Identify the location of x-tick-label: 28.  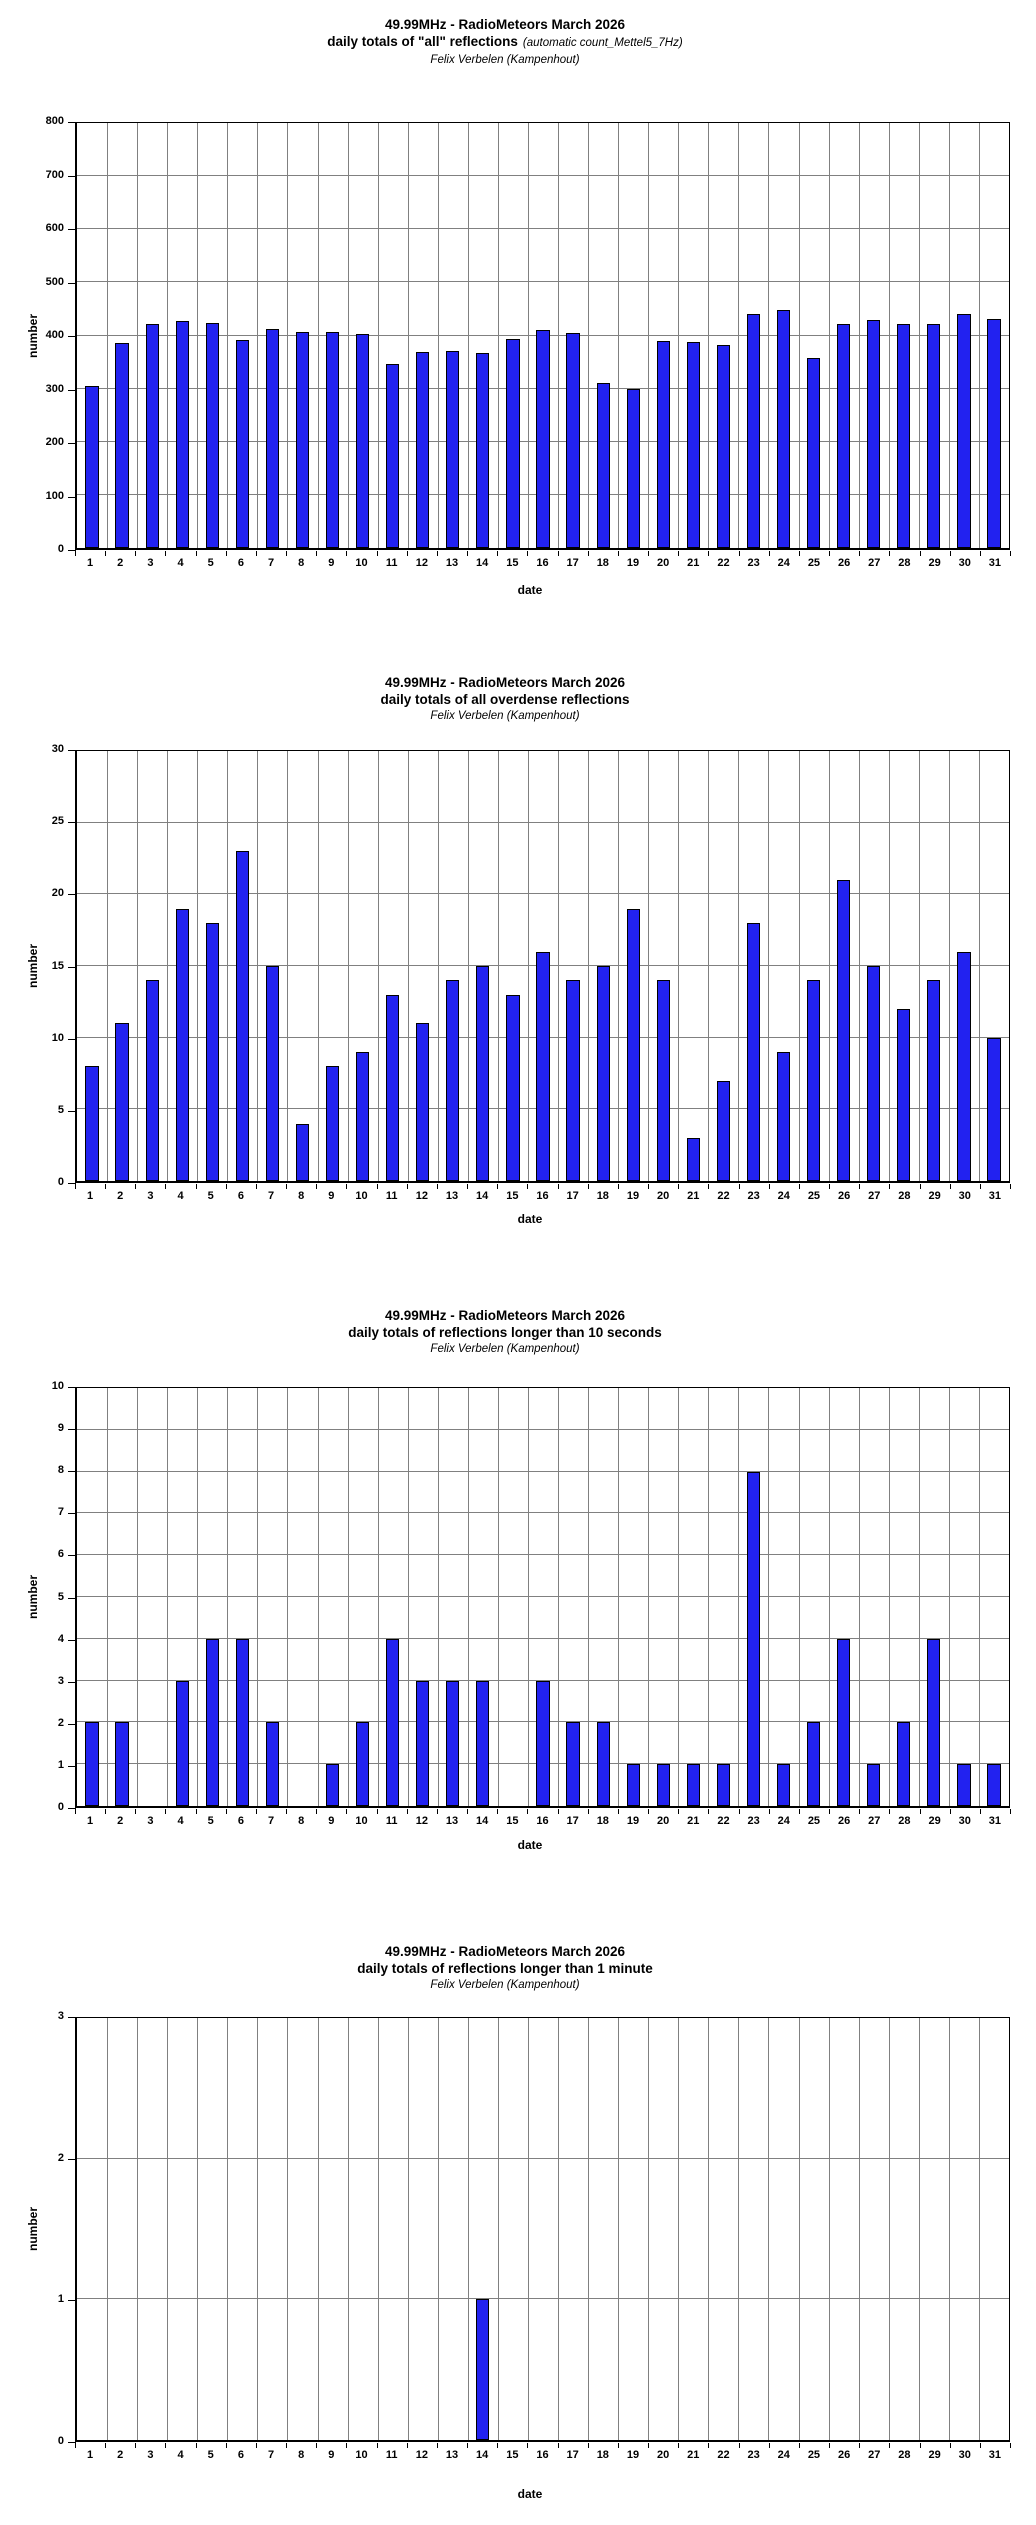
(904, 2455).